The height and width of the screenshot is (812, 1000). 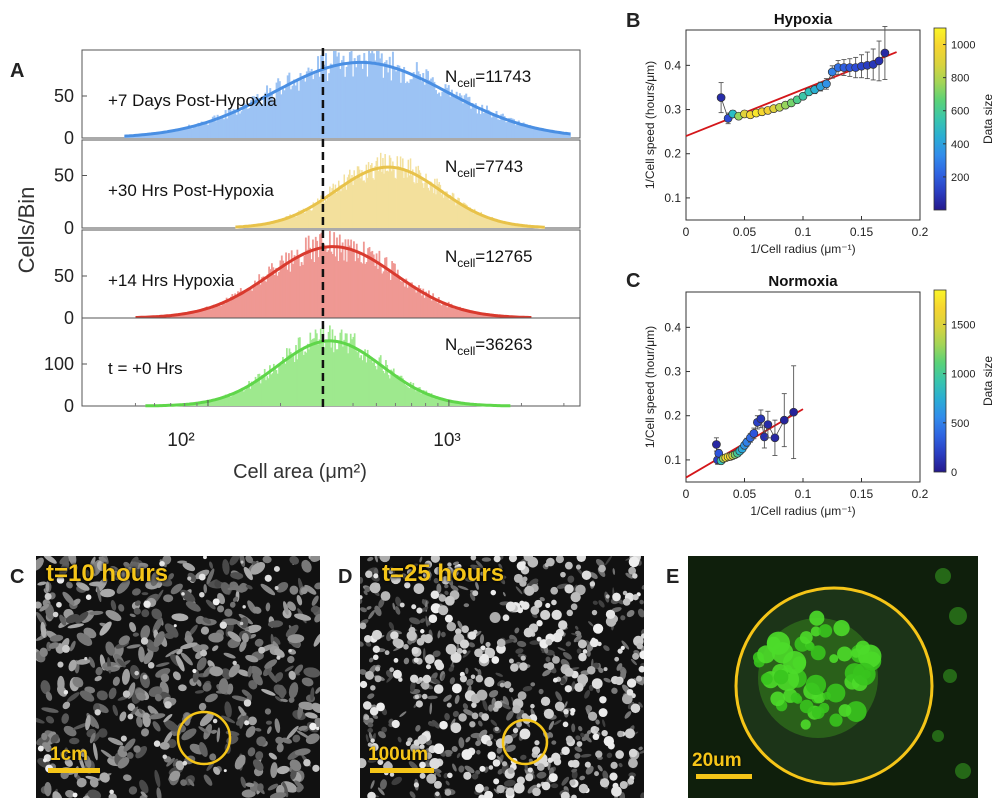 What do you see at coordinates (963, 325) in the screenshot?
I see `colorbar-tick-label: 1500` at bounding box center [963, 325].